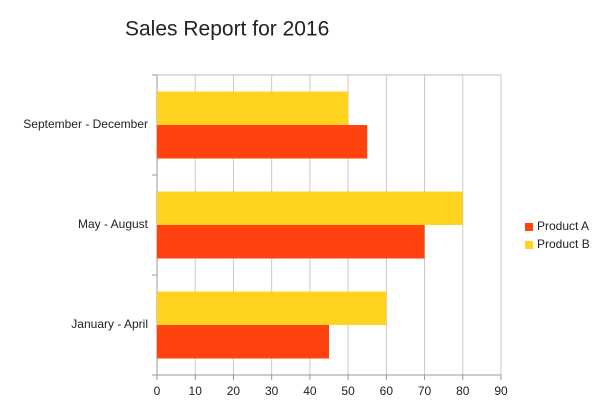 The width and height of the screenshot is (611, 415). Describe the element at coordinates (463, 391) in the screenshot. I see `x-tick-label: 80` at that location.